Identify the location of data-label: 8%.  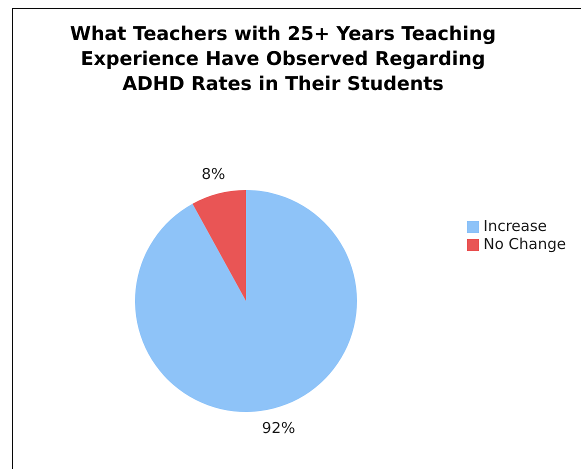
(214, 174).